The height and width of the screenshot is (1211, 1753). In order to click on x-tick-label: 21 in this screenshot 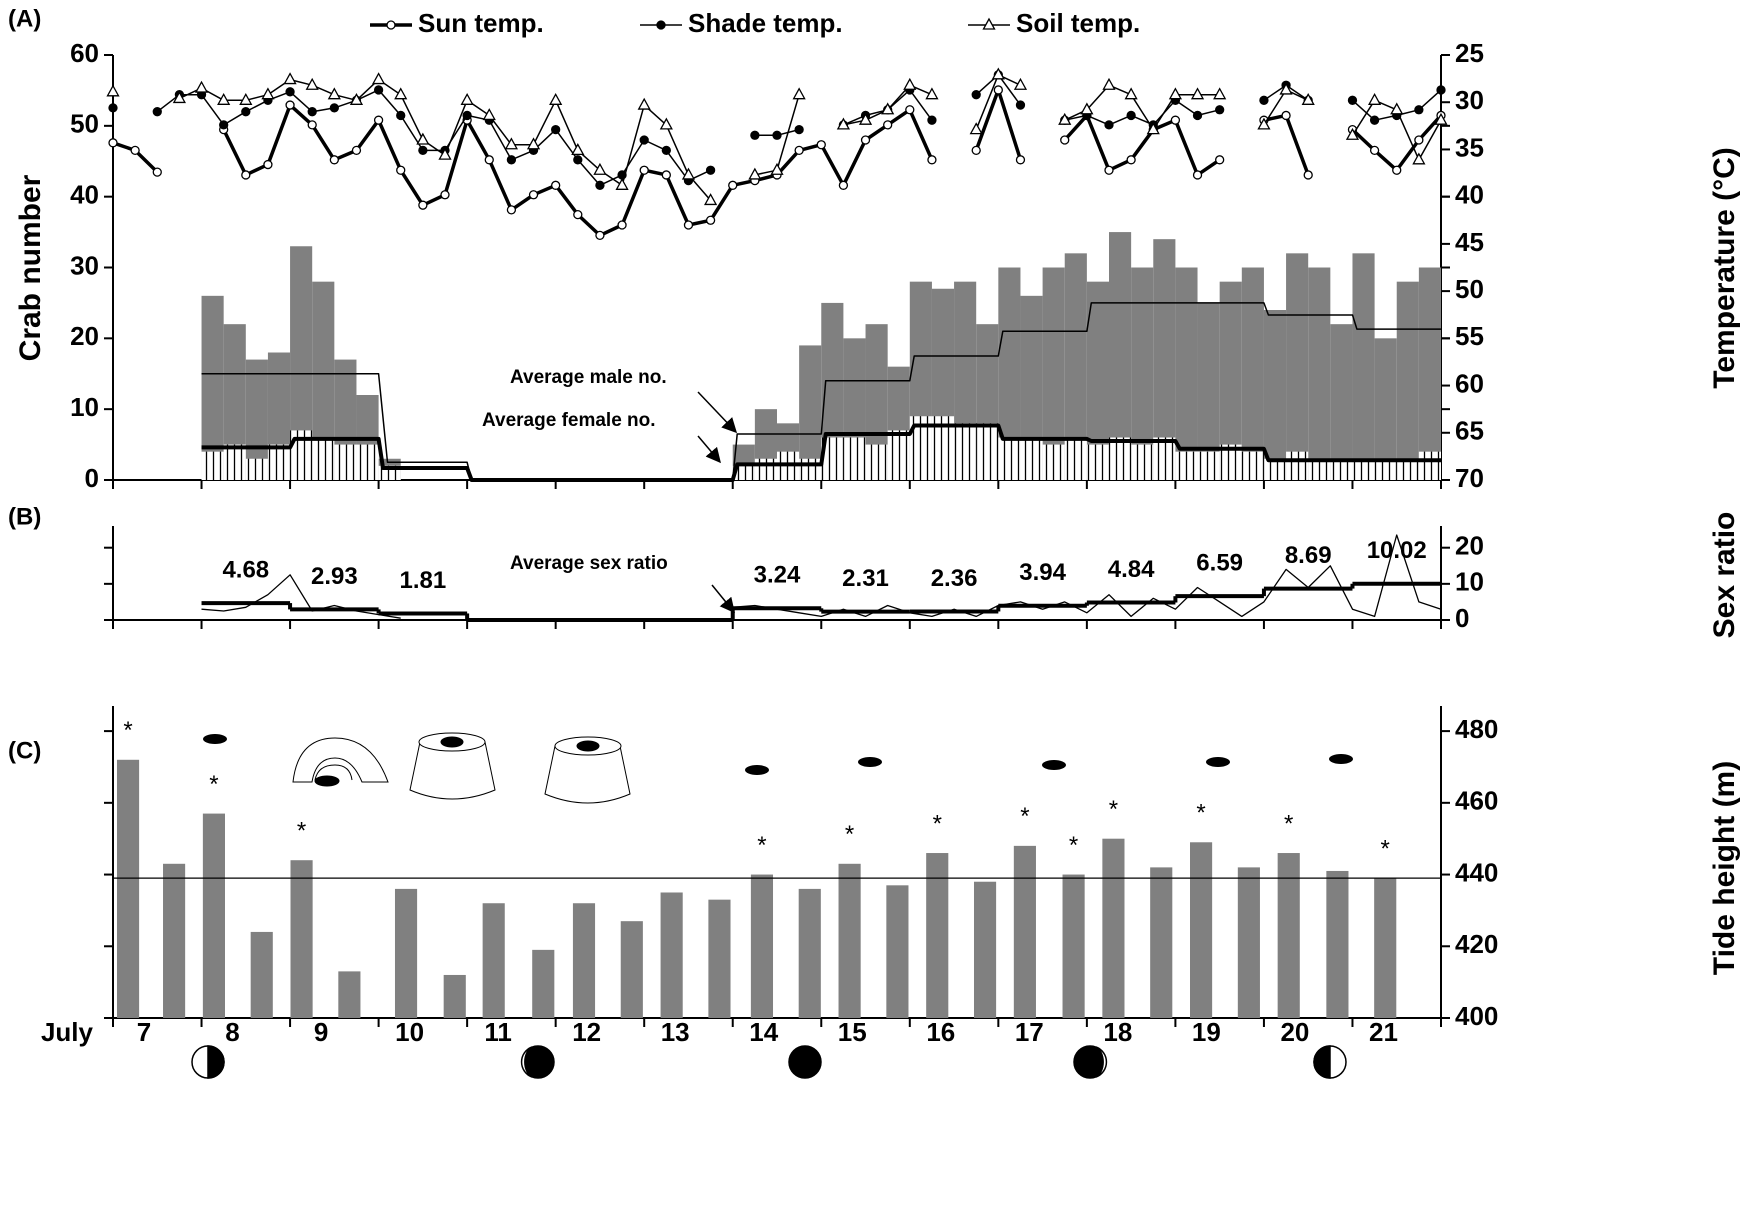, I will do `click(1383, 1032)`.